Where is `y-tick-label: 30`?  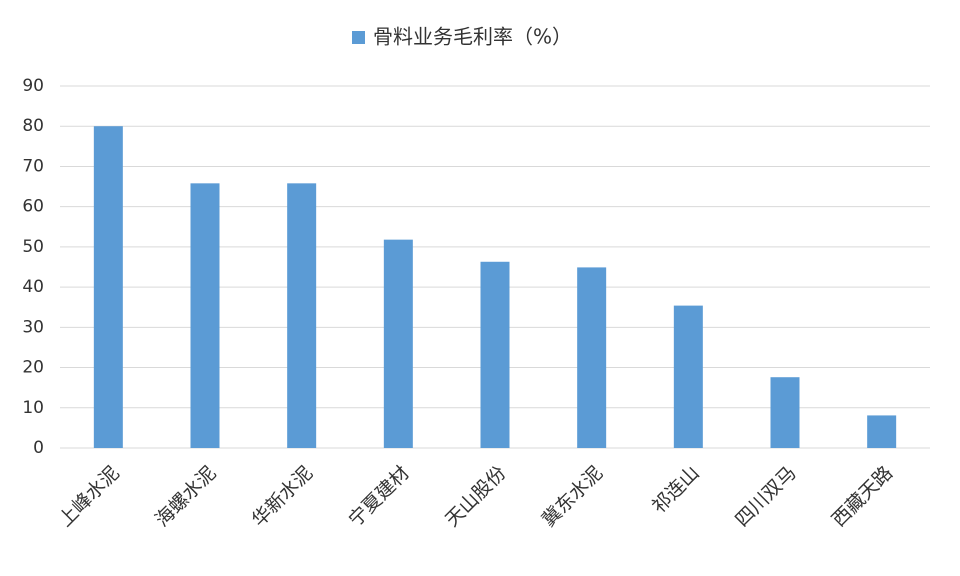 y-tick-label: 30 is located at coordinates (33, 327).